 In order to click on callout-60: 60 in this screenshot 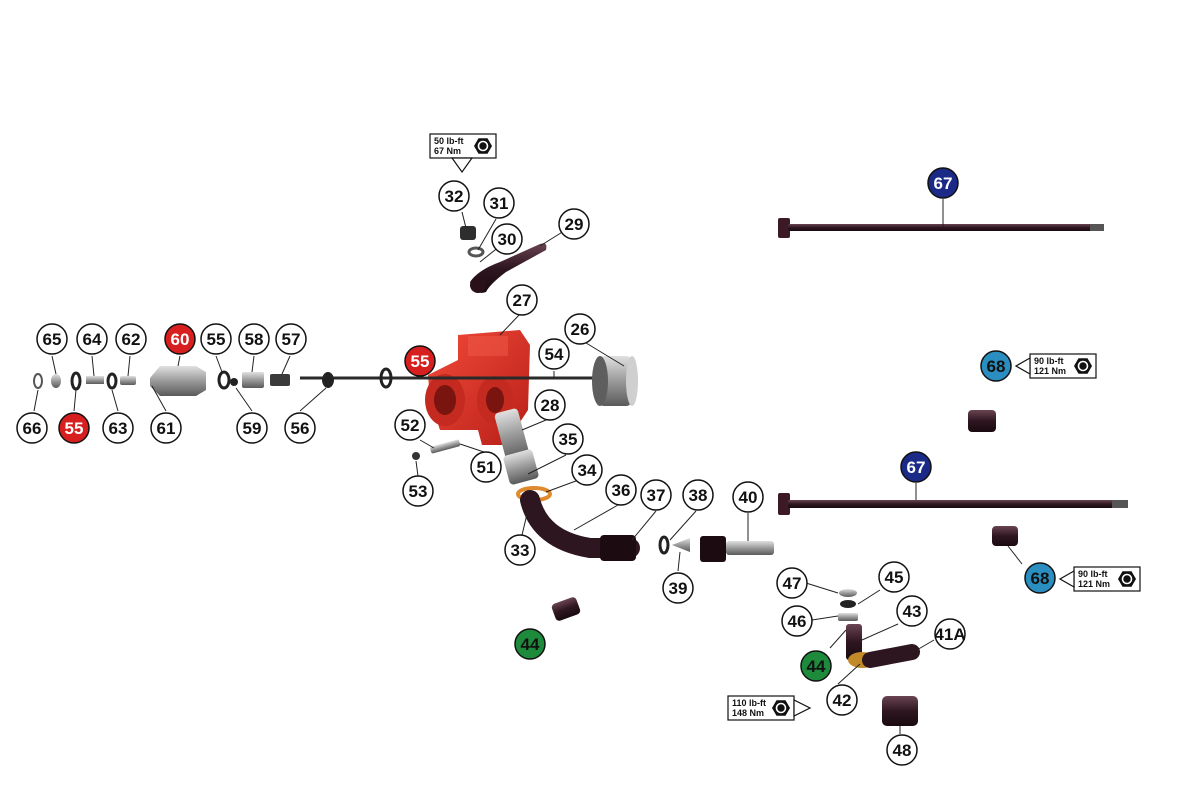, I will do `click(180, 339)`.